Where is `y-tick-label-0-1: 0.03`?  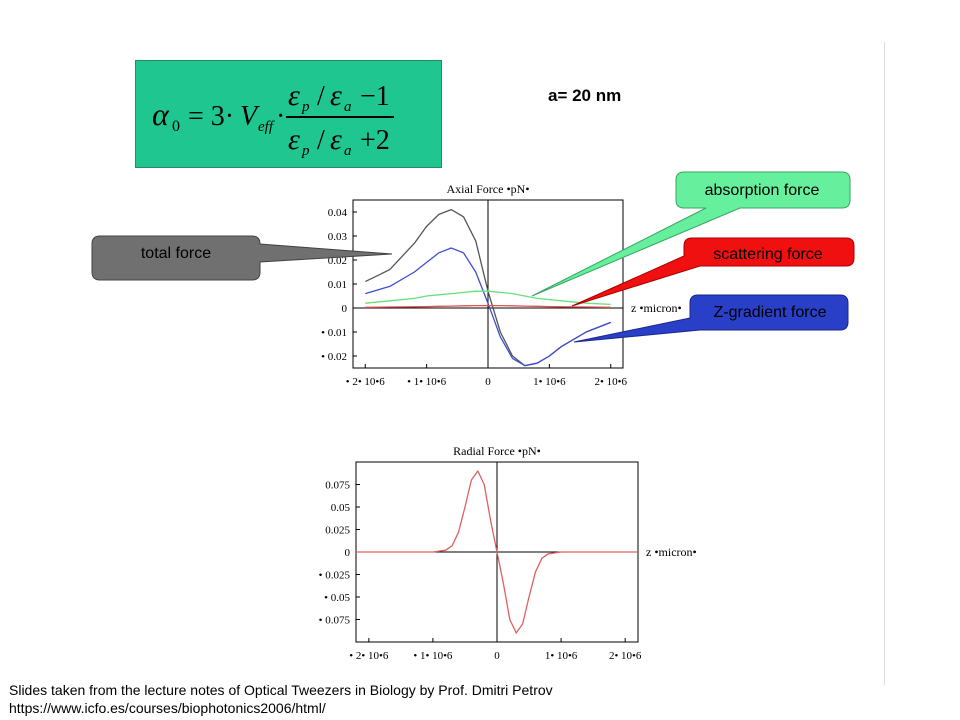
y-tick-label-0-1: 0.03 is located at coordinates (338, 237).